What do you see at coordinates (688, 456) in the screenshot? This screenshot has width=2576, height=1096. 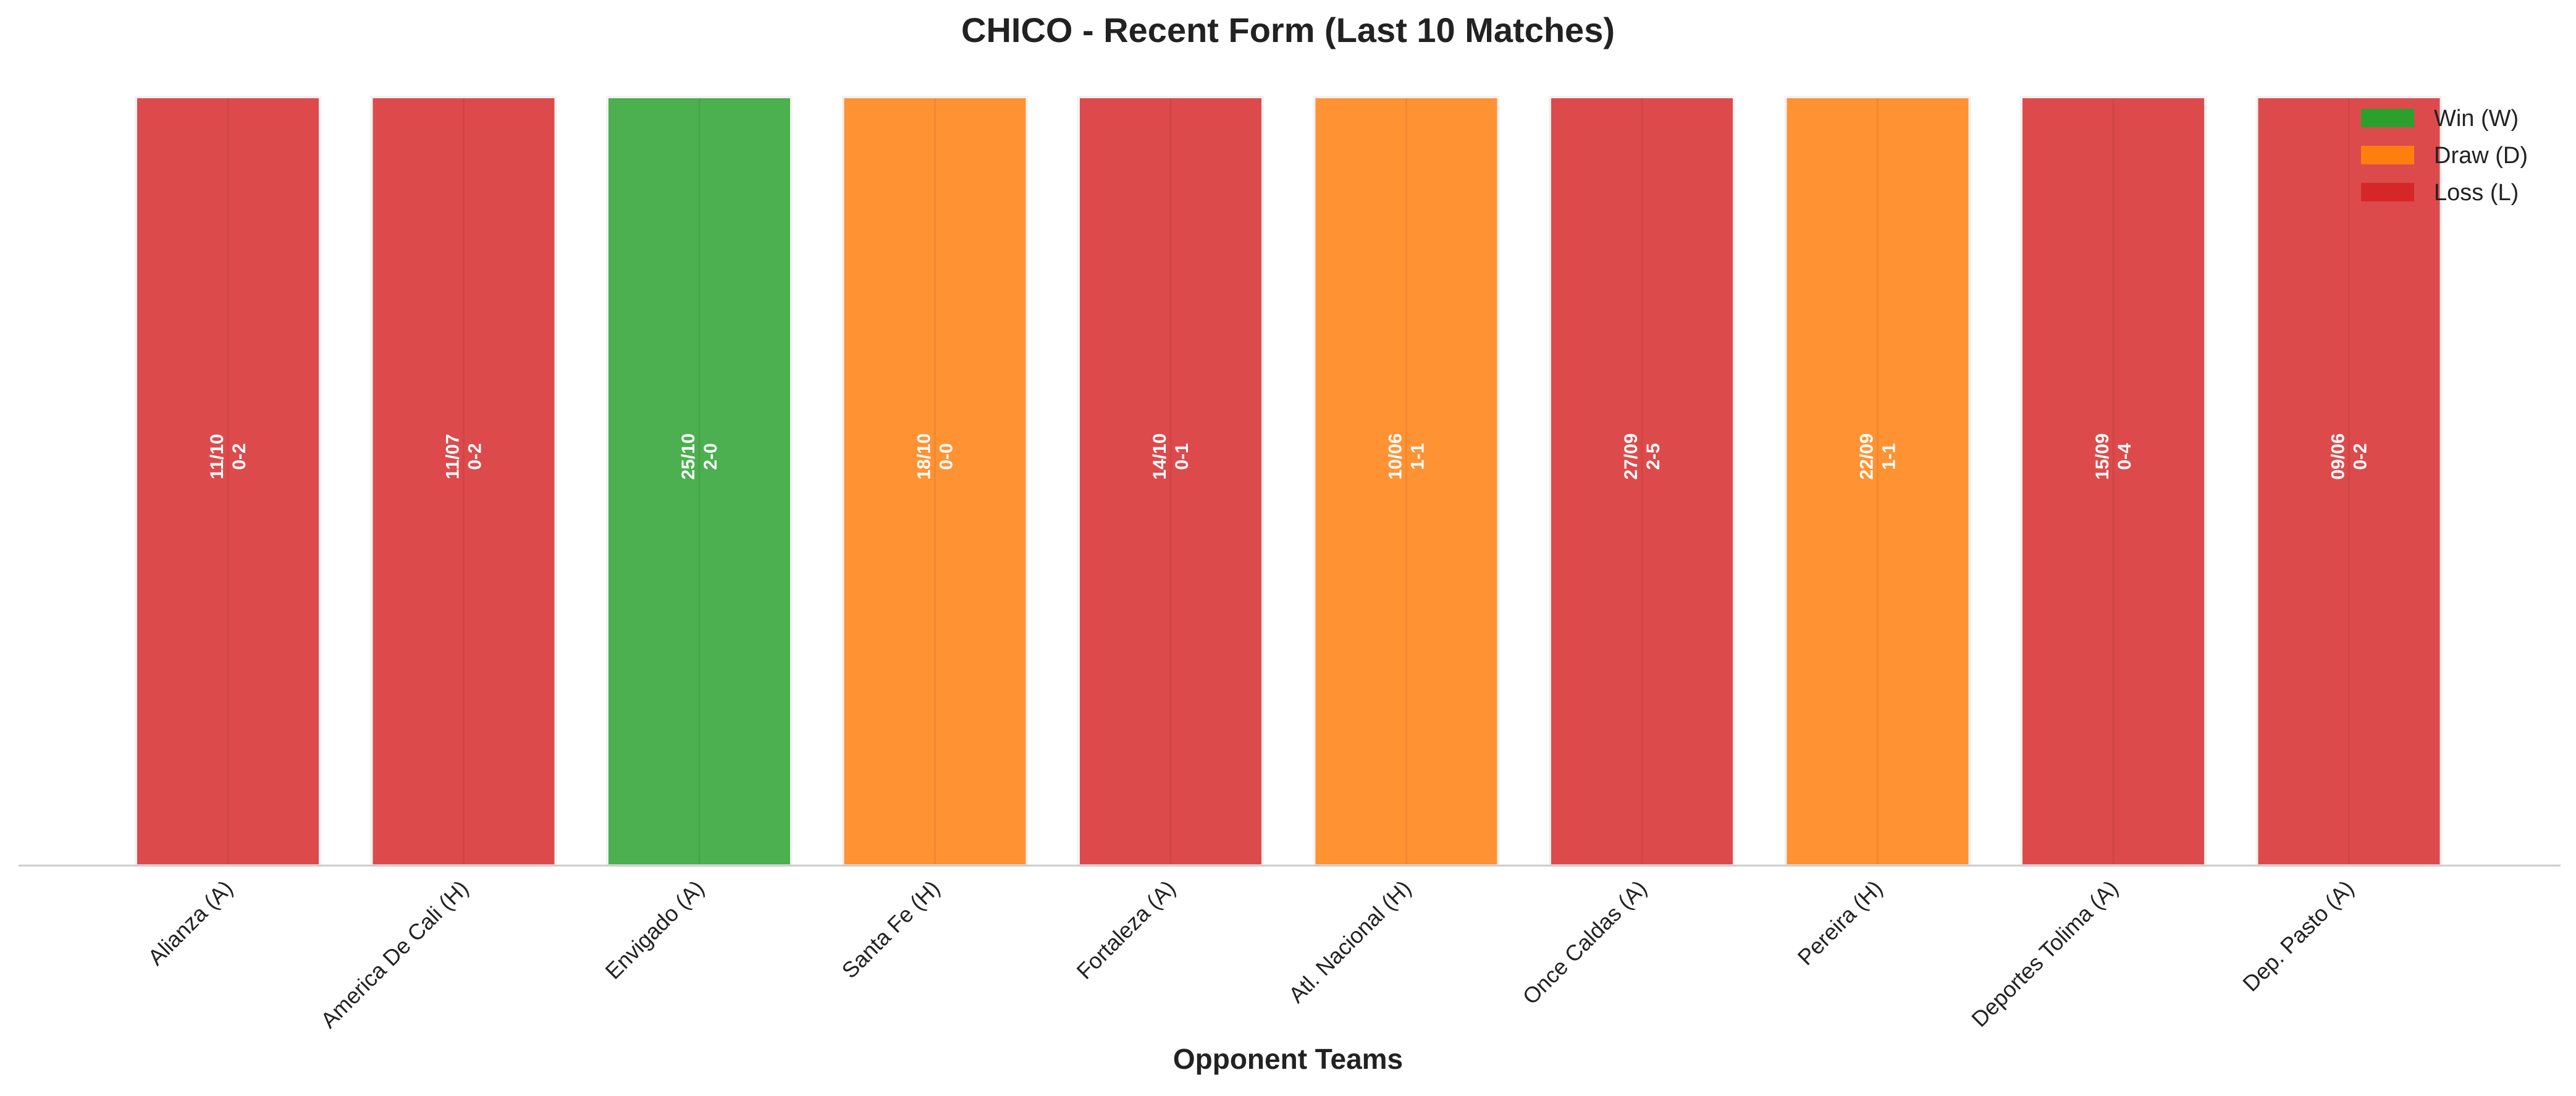 I see `match-date-label: 25/10` at bounding box center [688, 456].